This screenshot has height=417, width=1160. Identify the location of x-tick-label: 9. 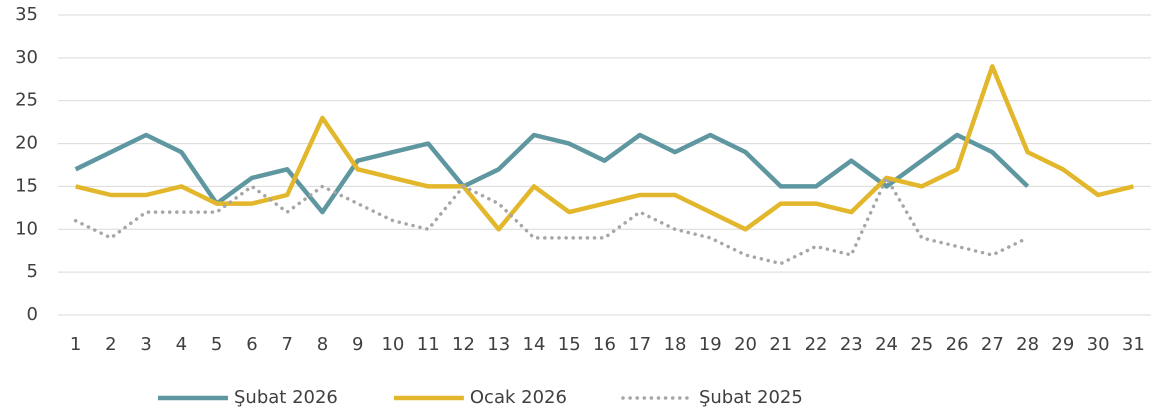
(357, 344).